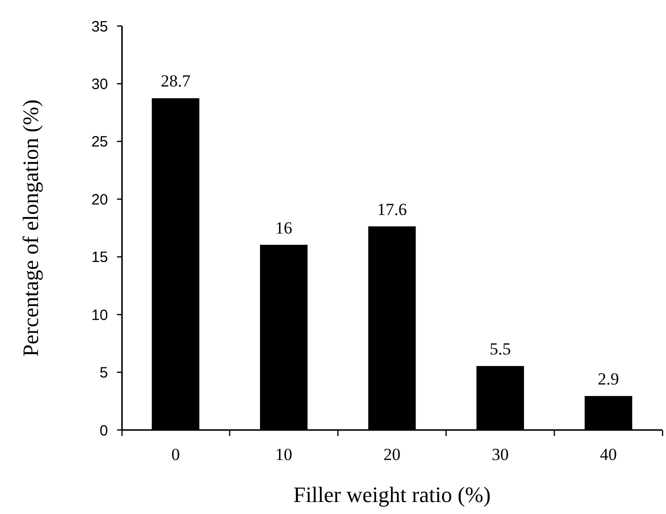 The width and height of the screenshot is (666, 514). I want to click on y-tick-label: 35, so click(99, 27).